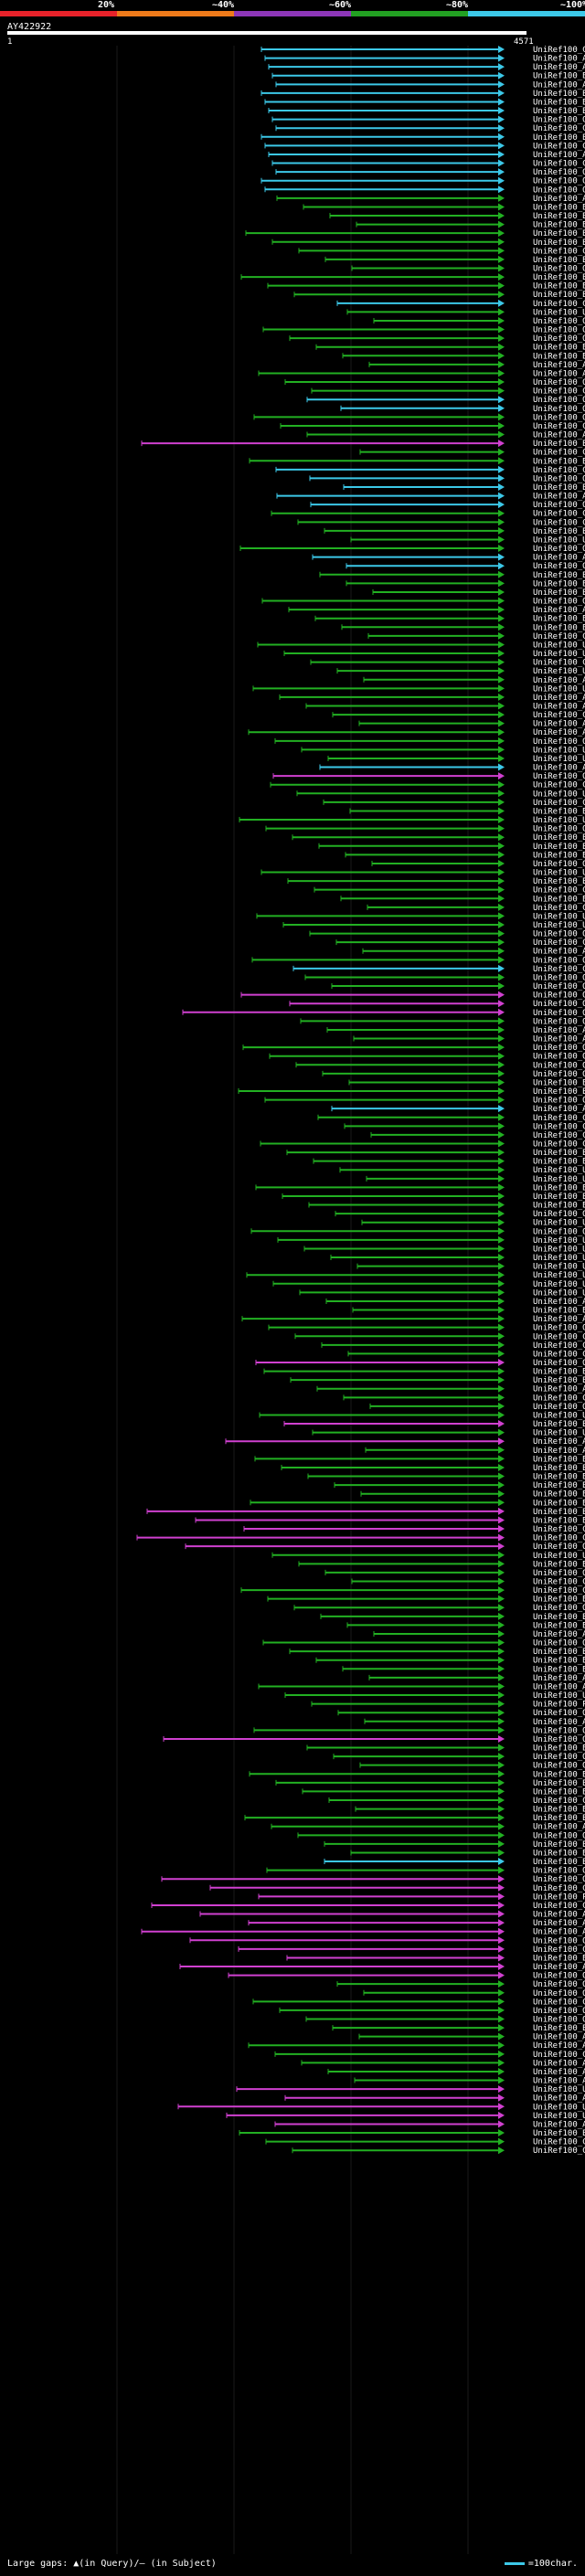  What do you see at coordinates (559, 2151) in the screenshot?
I see `hit-label: UniRef100_C1N212` at bounding box center [559, 2151].